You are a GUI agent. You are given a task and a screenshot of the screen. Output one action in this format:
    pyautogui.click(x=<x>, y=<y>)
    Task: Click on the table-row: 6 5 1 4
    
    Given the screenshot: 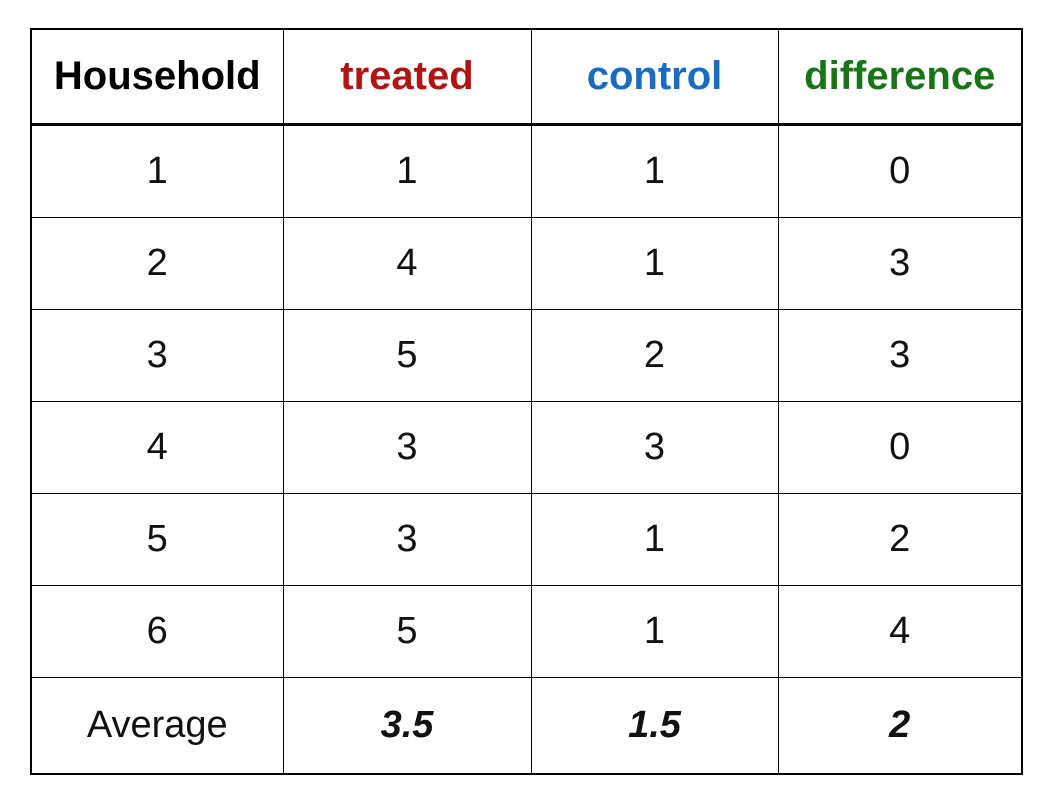 What is the action you would take?
    pyautogui.click(x=526, y=631)
    